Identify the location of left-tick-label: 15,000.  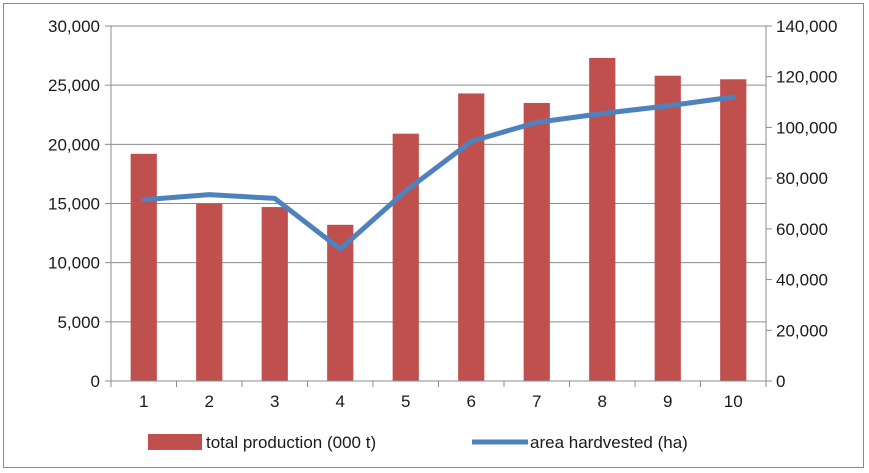
(74, 204).